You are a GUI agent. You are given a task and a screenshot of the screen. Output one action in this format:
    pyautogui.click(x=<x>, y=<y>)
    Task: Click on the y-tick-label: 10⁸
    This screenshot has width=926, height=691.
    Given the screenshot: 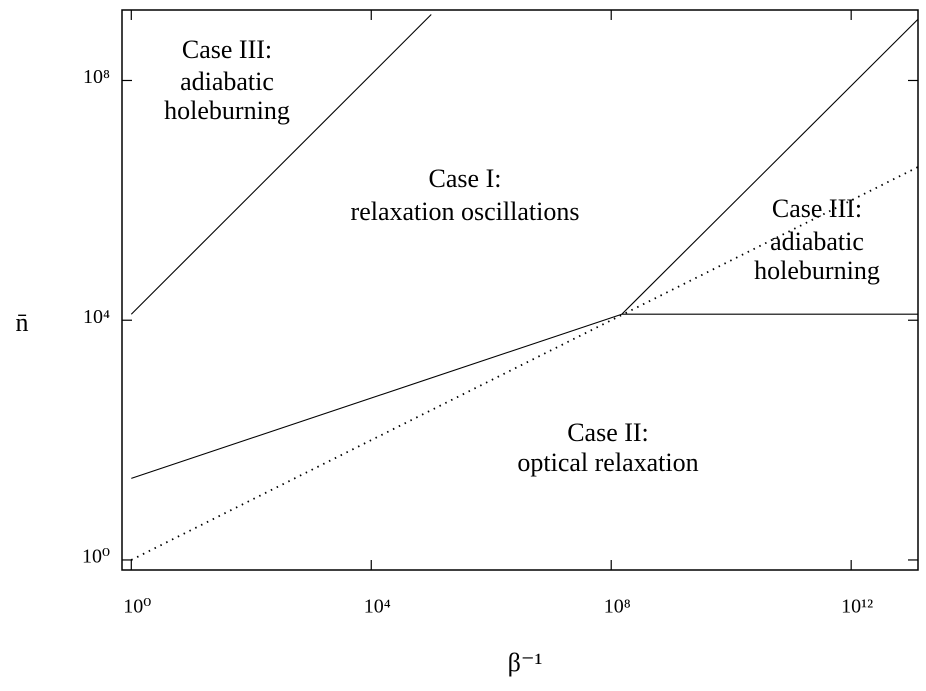 What is the action you would take?
    pyautogui.click(x=96, y=77)
    